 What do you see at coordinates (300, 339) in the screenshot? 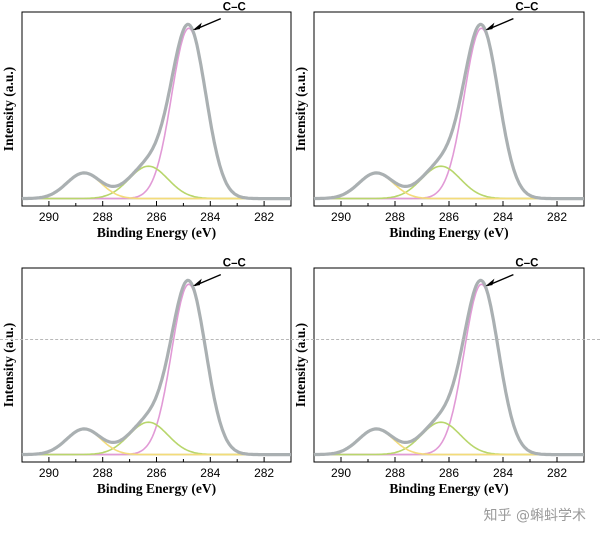
I see `dashed-guide-line` at bounding box center [300, 339].